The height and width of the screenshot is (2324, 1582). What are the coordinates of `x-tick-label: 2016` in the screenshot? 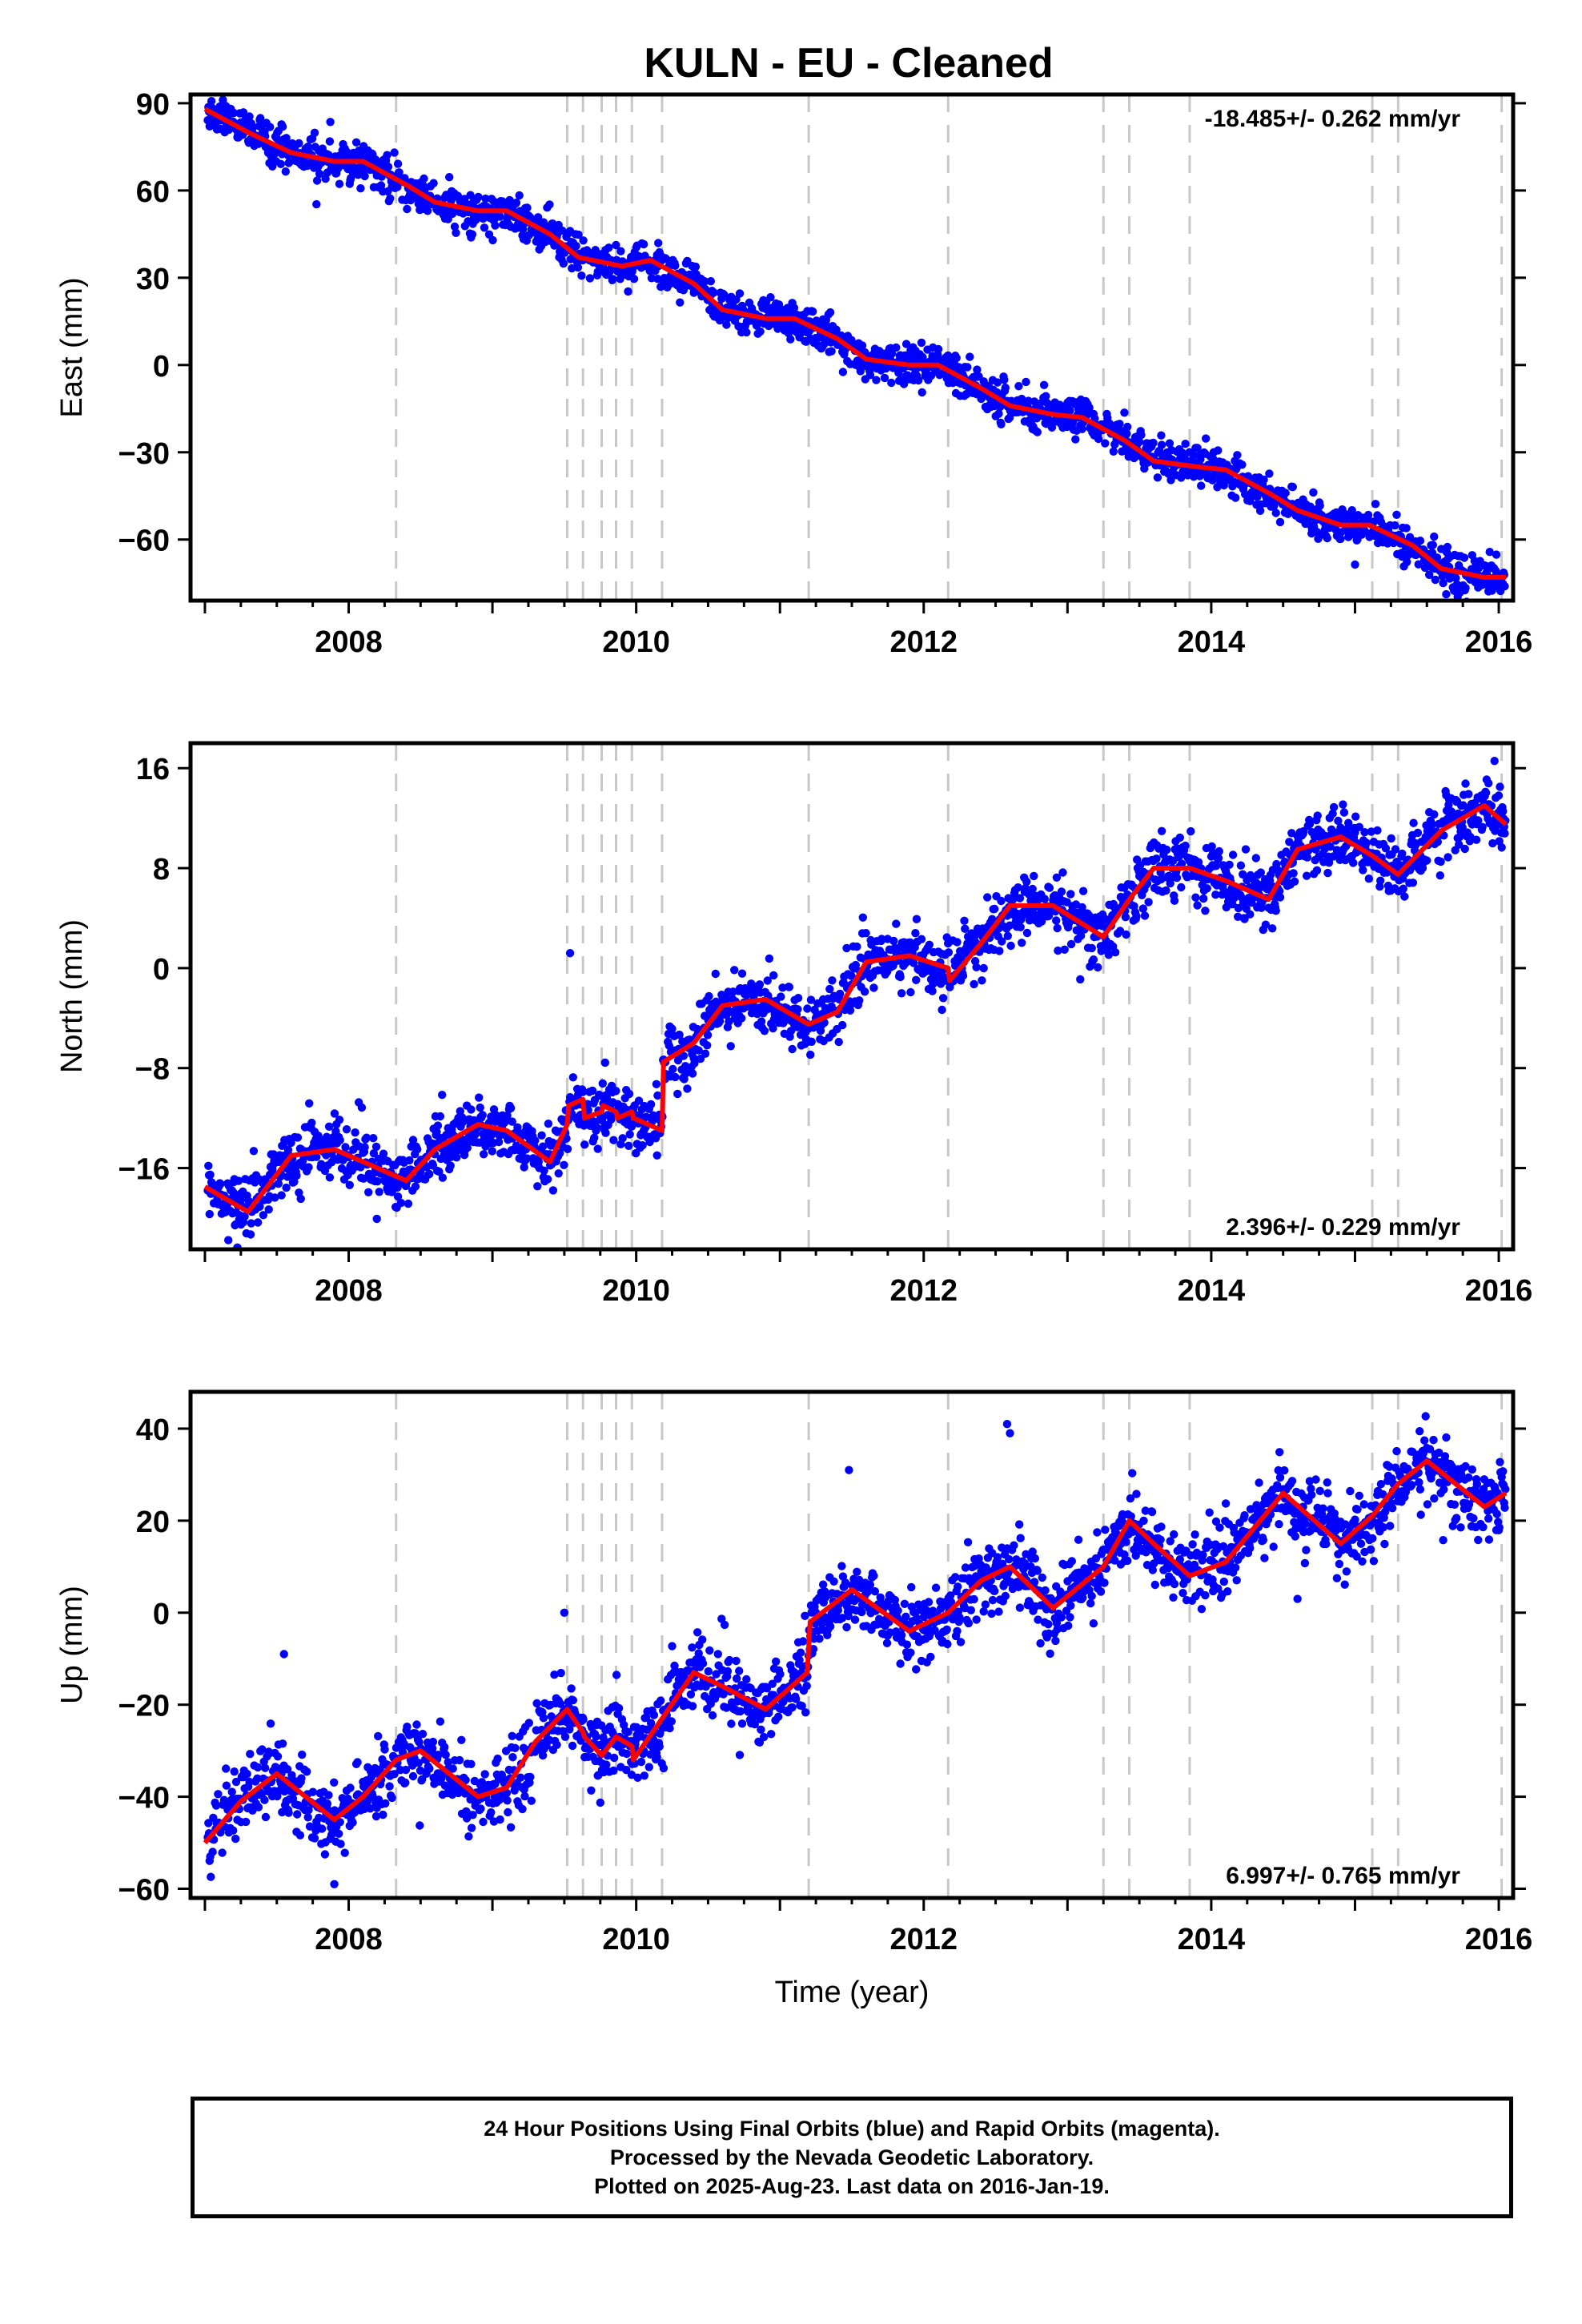 It's located at (1499, 1291).